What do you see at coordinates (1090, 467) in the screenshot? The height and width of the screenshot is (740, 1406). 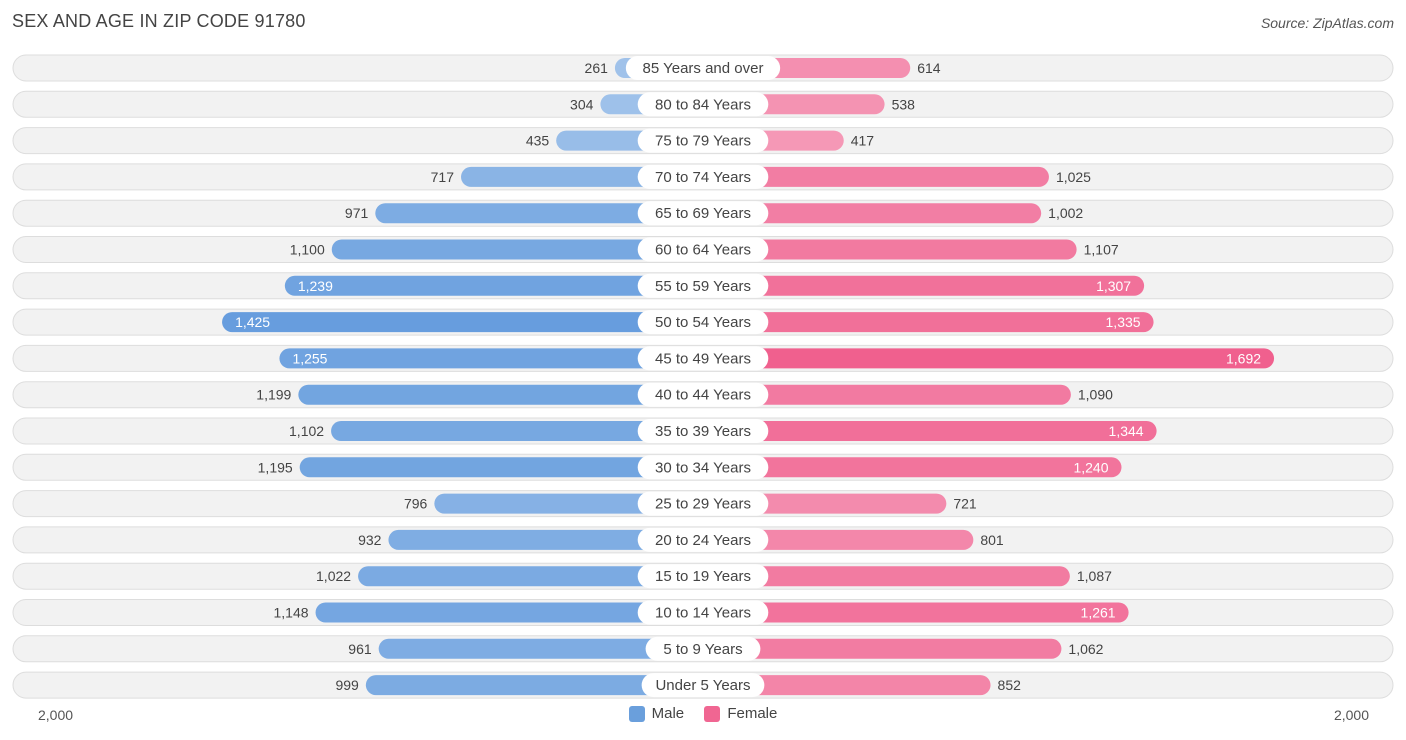 I see `female-value-label: 1,240` at bounding box center [1090, 467].